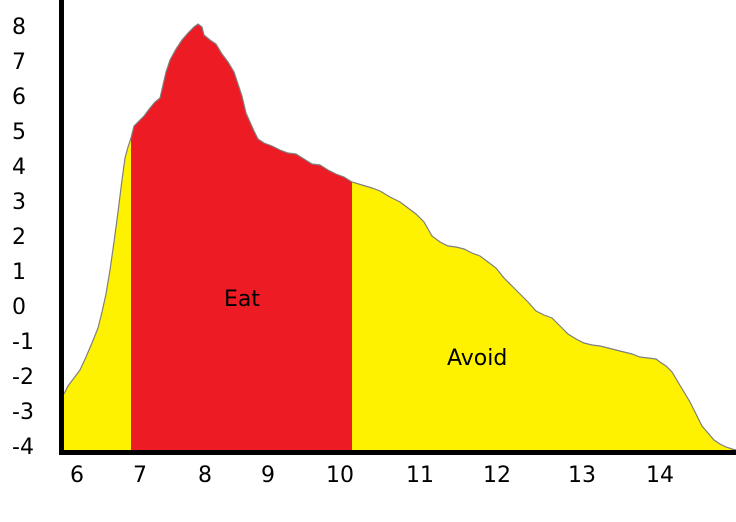  I want to click on y-tick-label: 3, so click(19, 202).